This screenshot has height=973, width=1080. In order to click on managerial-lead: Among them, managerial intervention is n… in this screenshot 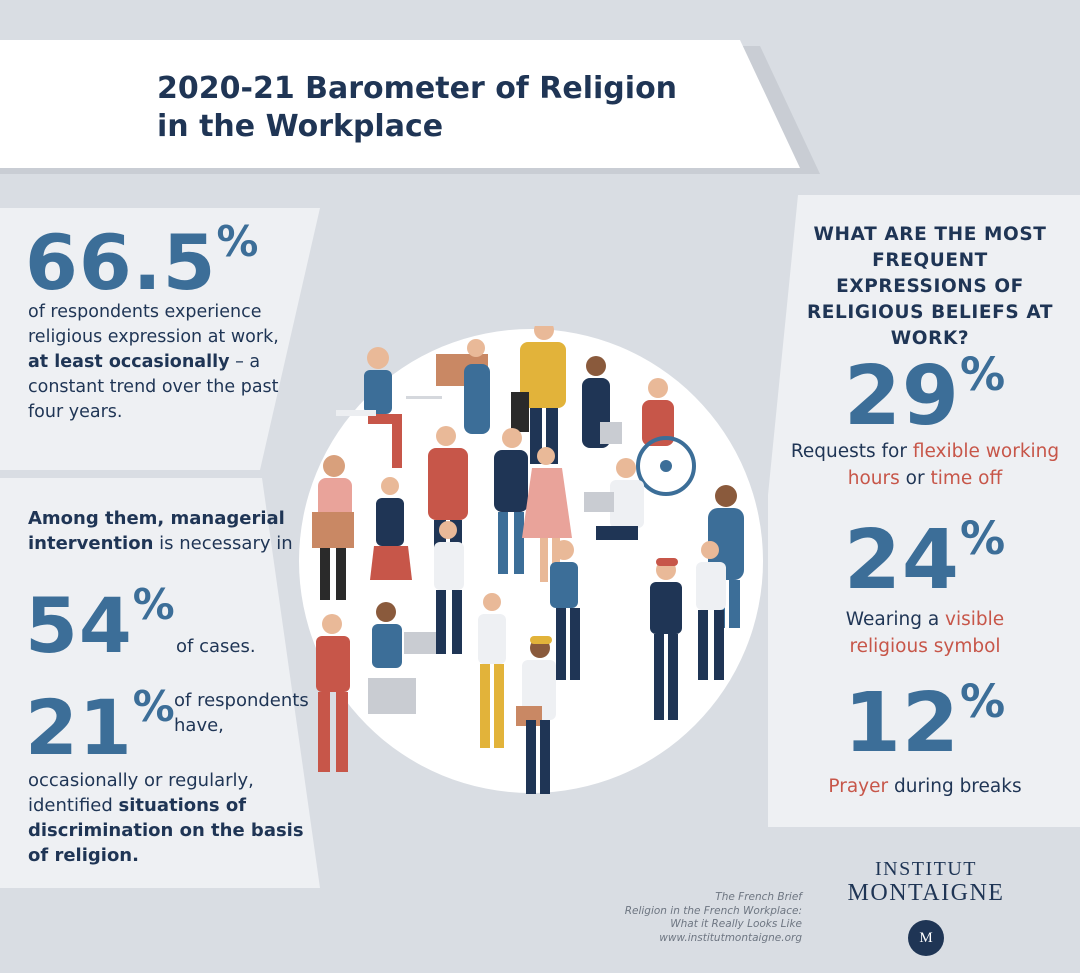, I will do `click(163, 531)`.